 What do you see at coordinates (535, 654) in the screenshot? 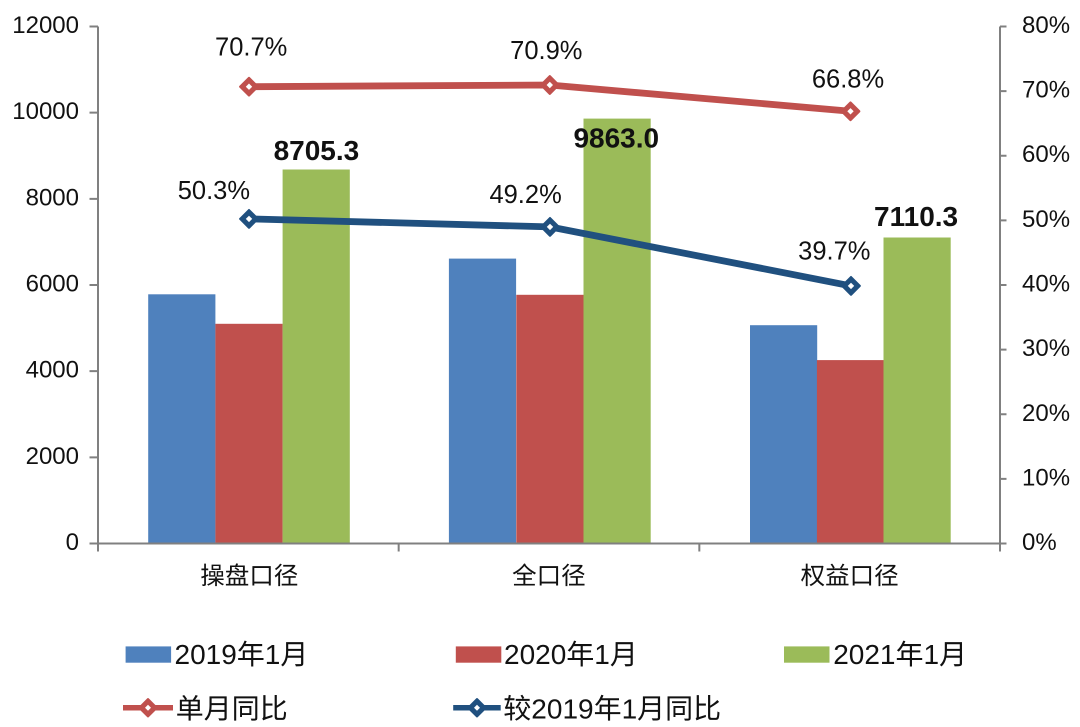
I see `svg-text: 2020` at bounding box center [535, 654].